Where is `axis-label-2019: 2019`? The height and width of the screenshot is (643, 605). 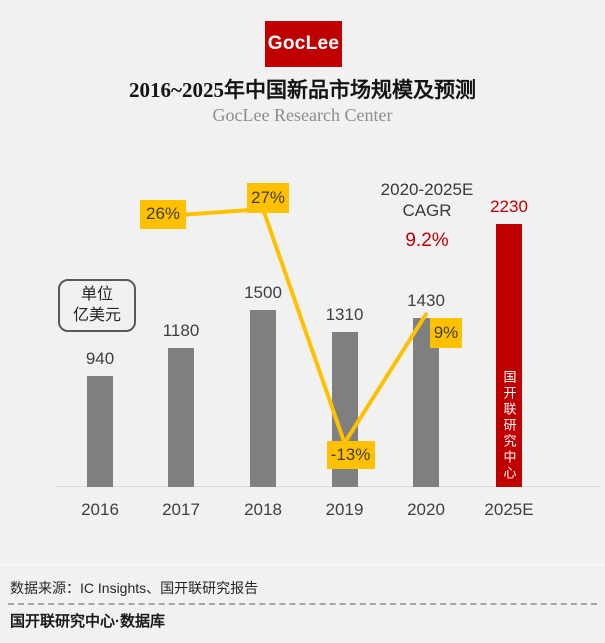
axis-label-2019: 2019 is located at coordinates (344, 509).